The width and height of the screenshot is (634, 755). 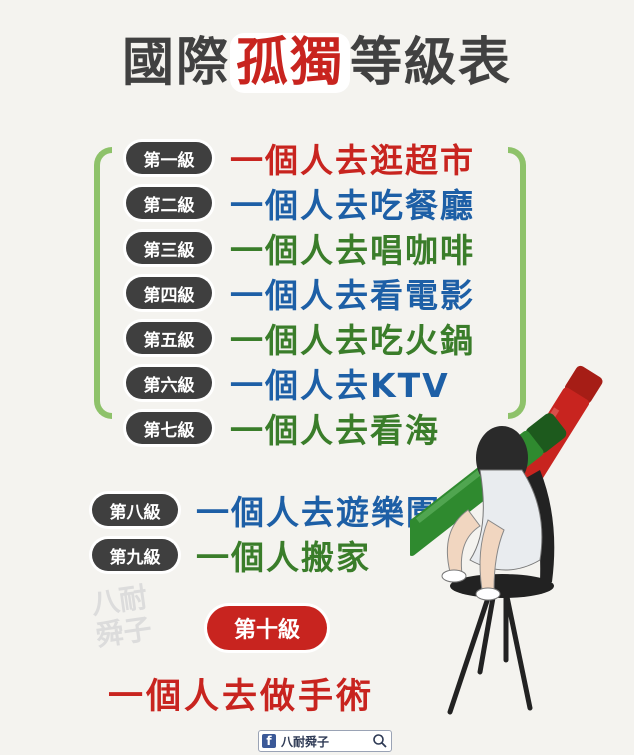 What do you see at coordinates (169, 338) in the screenshot?
I see `level-badge: 第五級` at bounding box center [169, 338].